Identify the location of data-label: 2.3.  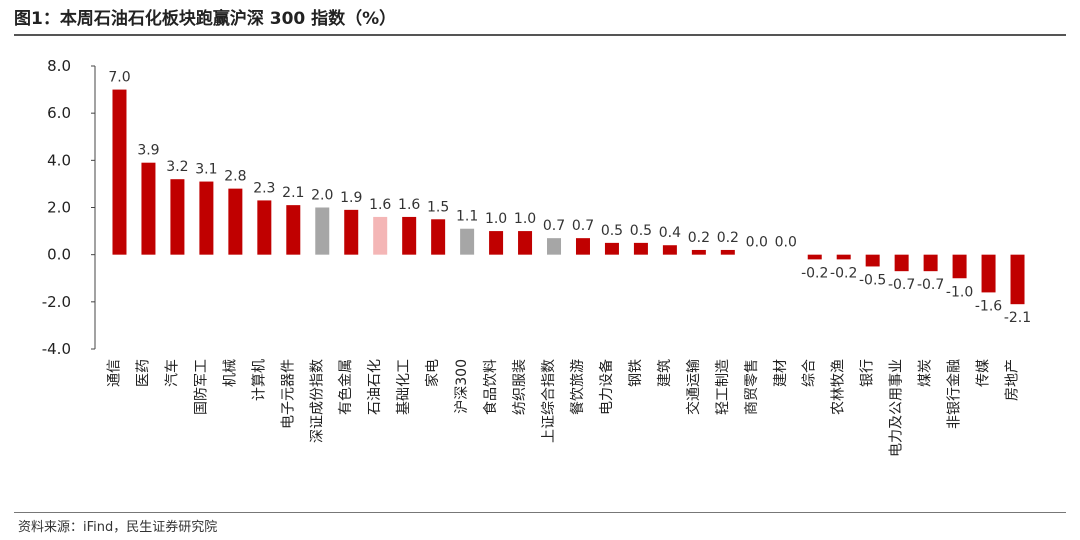
(264, 188).